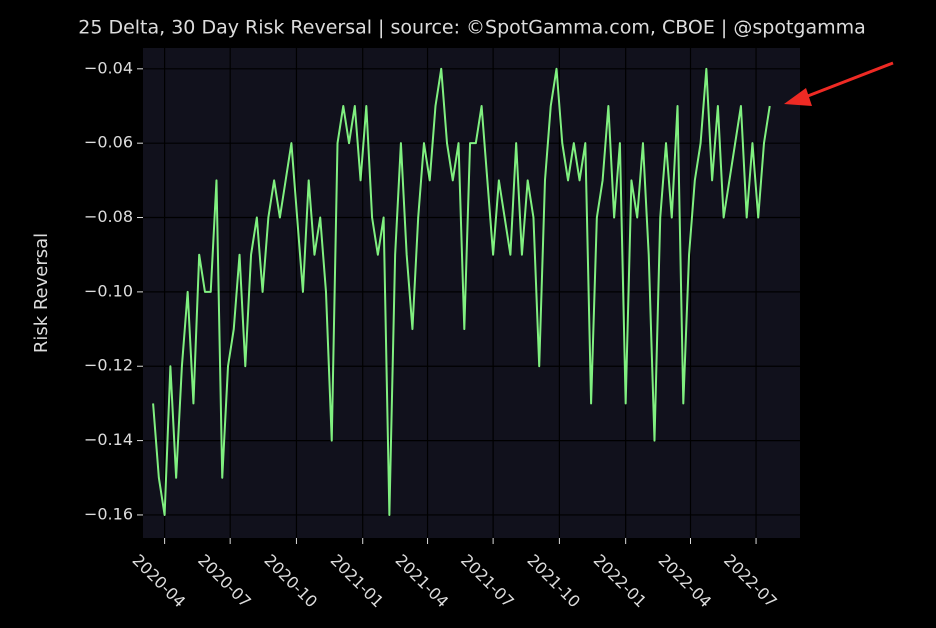  What do you see at coordinates (108, 513) in the screenshot?
I see `y-tick-label: −0.16` at bounding box center [108, 513].